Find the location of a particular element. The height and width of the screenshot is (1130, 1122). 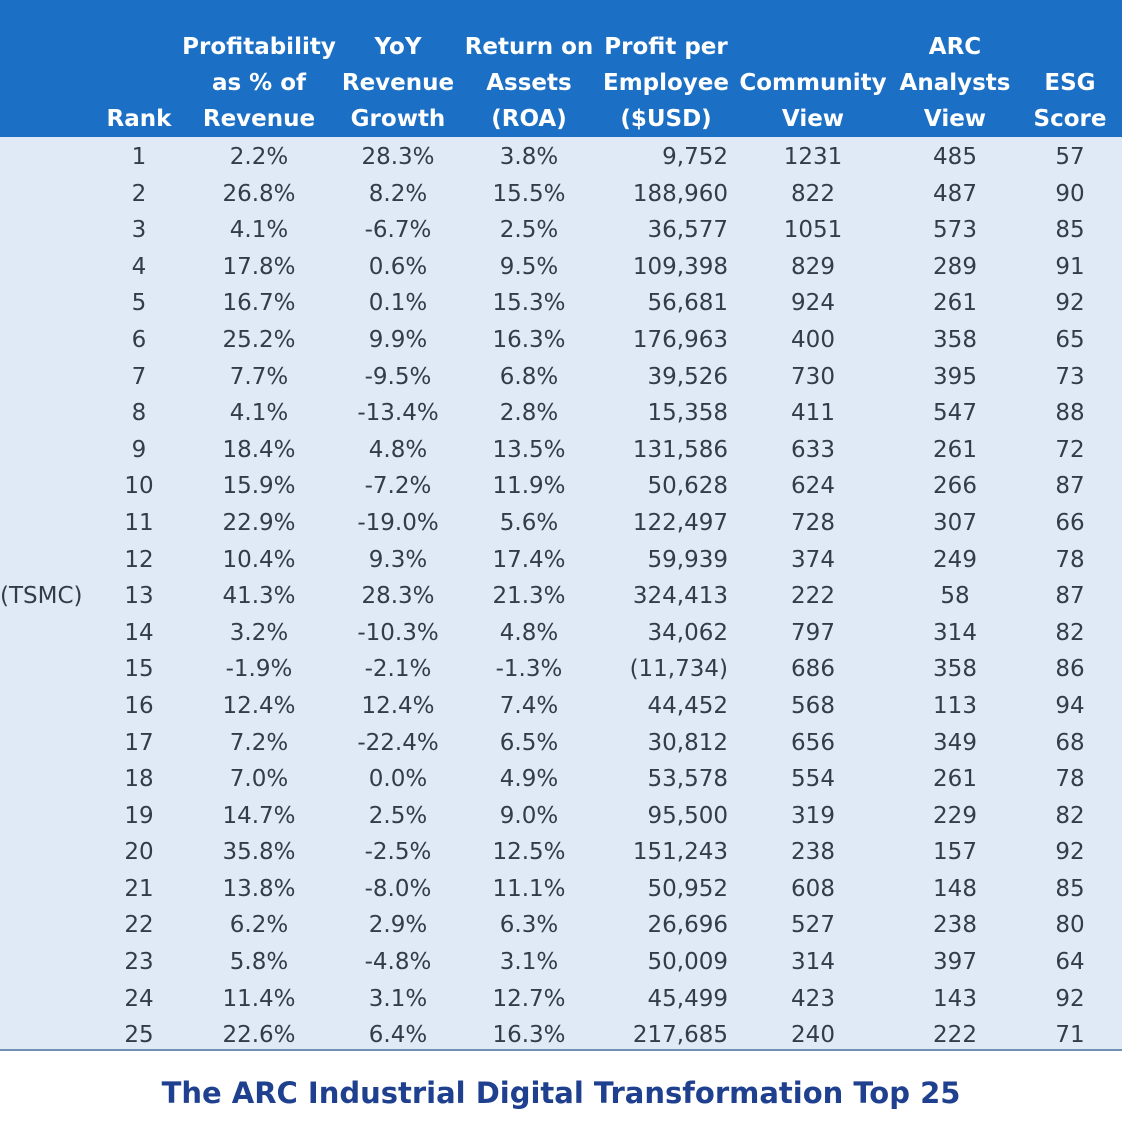

cell-community-view: 686 is located at coordinates (813, 669).